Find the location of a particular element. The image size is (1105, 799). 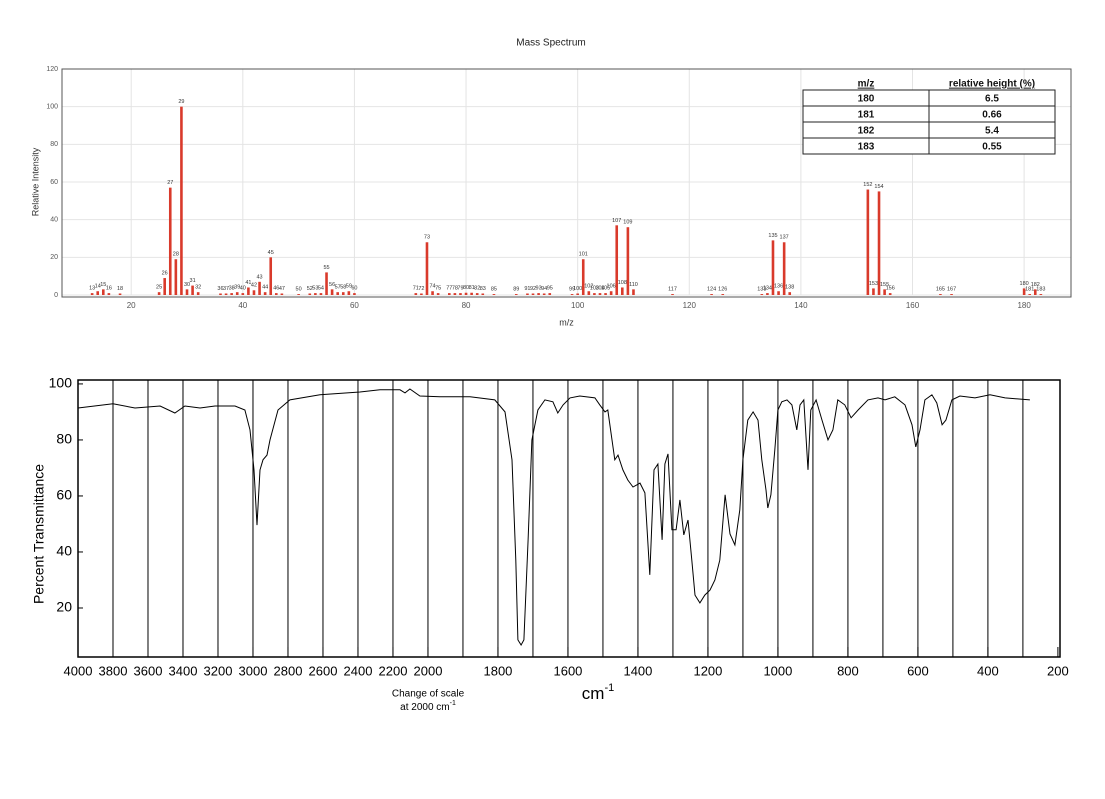

x-axis-label: m/z is located at coordinates (566, 322).